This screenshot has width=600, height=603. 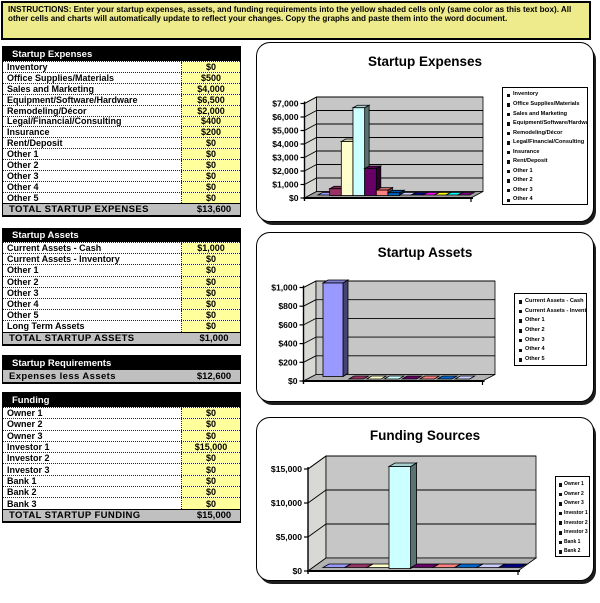 What do you see at coordinates (286, 469) in the screenshot?
I see `svg-text: $15,000` at bounding box center [286, 469].